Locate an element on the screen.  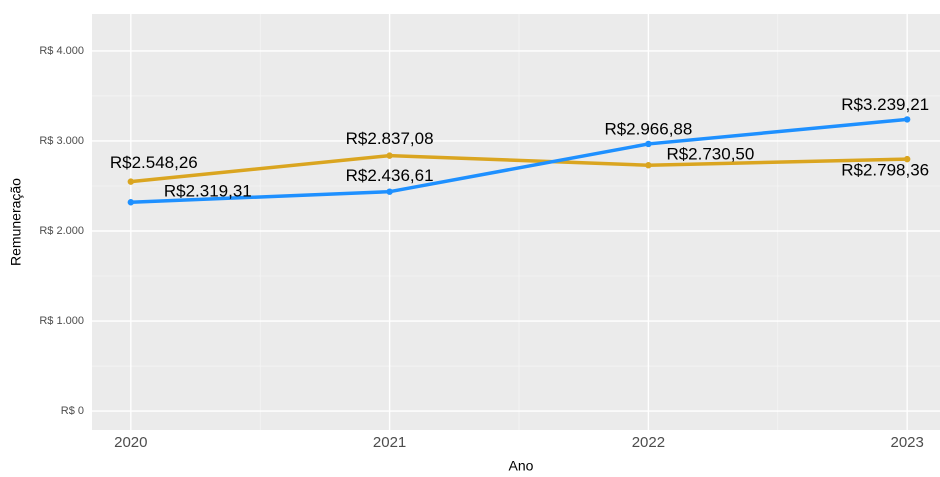
x-tick-label: 2022 is located at coordinates (648, 442).